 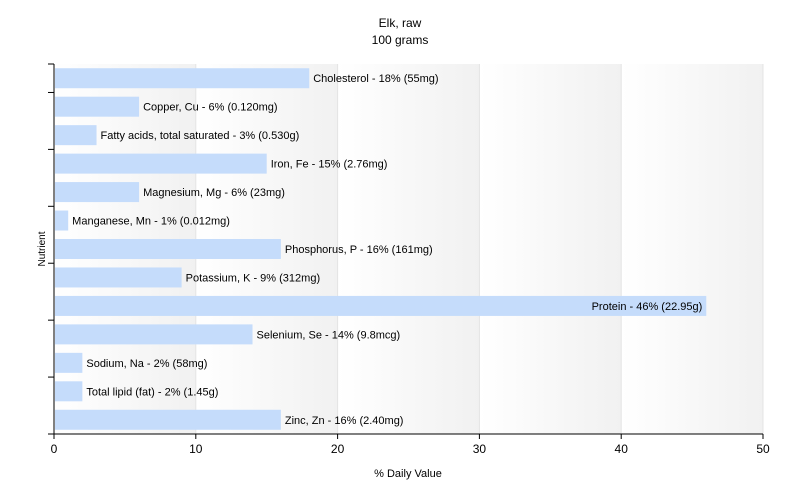 What do you see at coordinates (400, 23) in the screenshot?
I see `chart-title: Elk, raw` at bounding box center [400, 23].